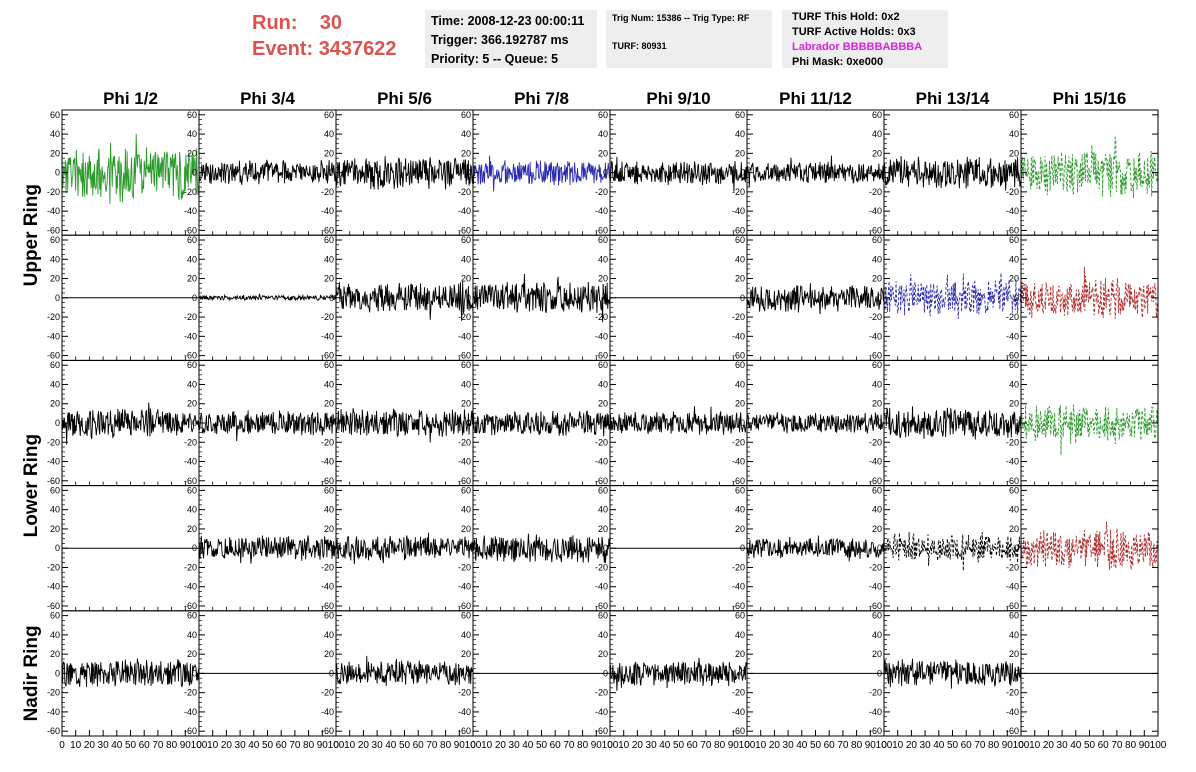 This screenshot has width=1196, height=772. I want to click on event-value: 3437622, so click(357, 49).